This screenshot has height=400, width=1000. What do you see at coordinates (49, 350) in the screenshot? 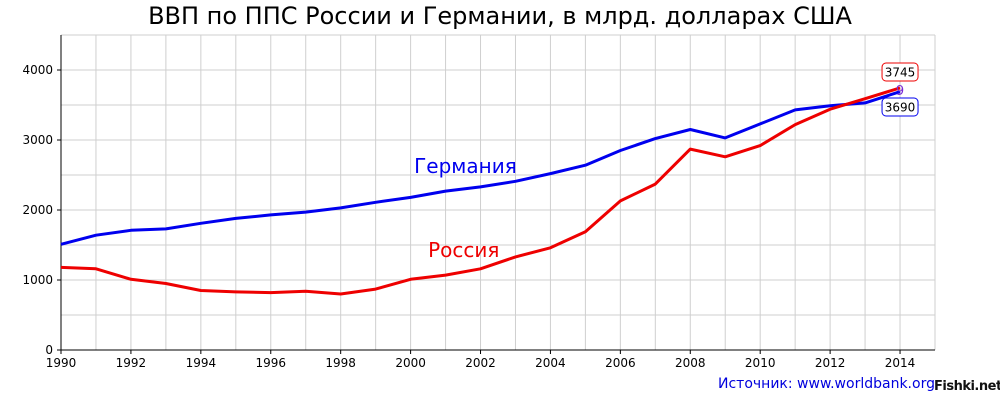
I see `y-tick-label-0: 0` at bounding box center [49, 350].